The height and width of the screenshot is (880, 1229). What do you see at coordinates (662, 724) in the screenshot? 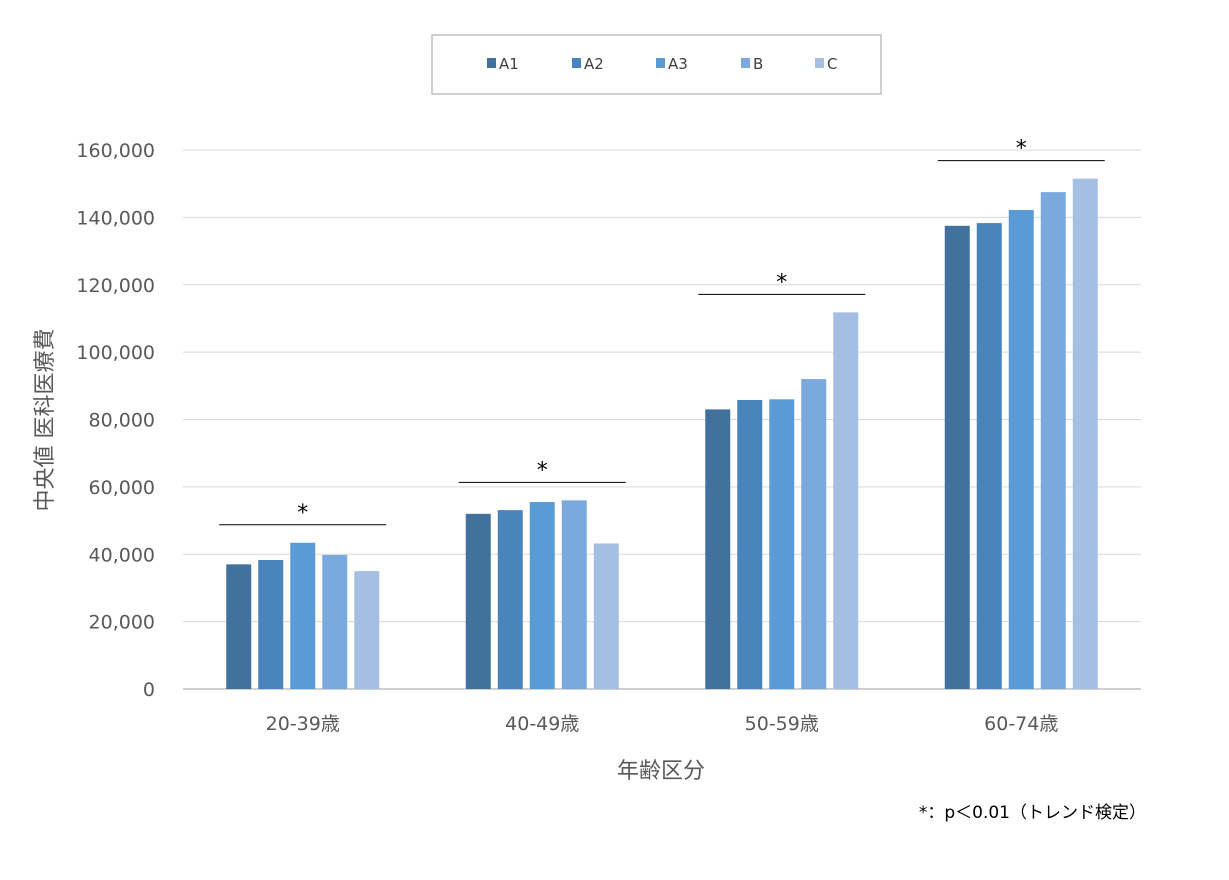
I see `x-axis-categories: 20-39歳 40-49歳 50-59歳 60-74歳` at bounding box center [662, 724].